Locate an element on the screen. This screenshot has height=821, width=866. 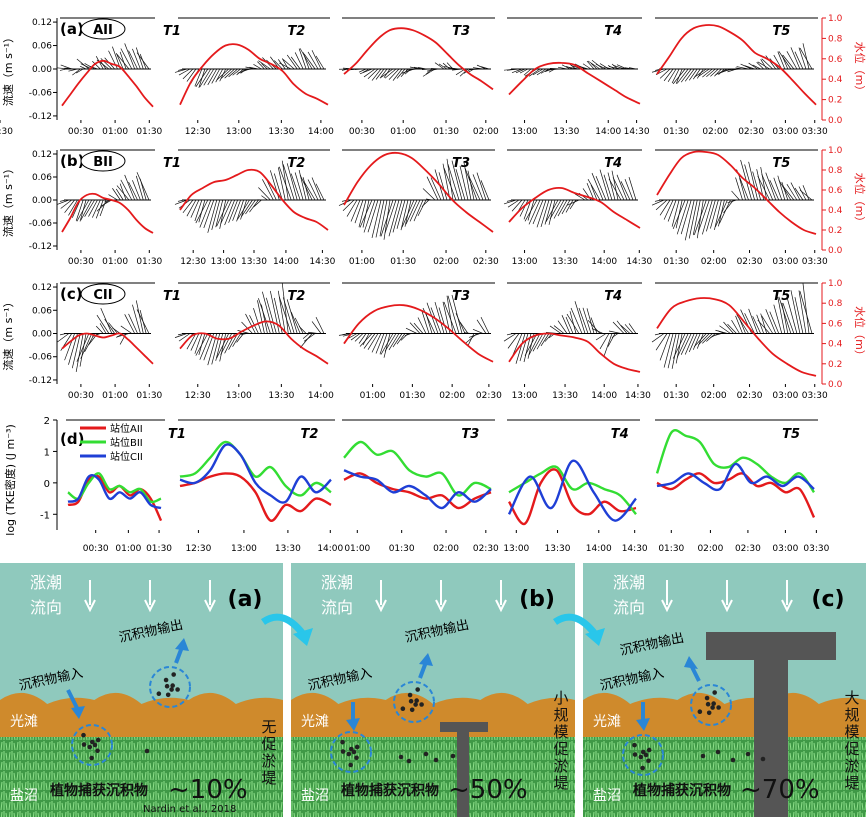
trap-percent: ~70% is located at coordinates (780, 790).